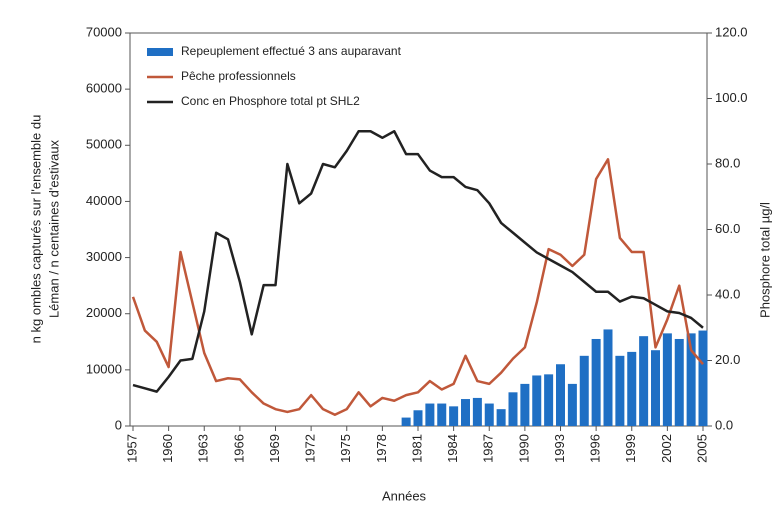 This screenshot has height=517, width=779. I want to click on x-tick-label: 1996, so click(595, 448).